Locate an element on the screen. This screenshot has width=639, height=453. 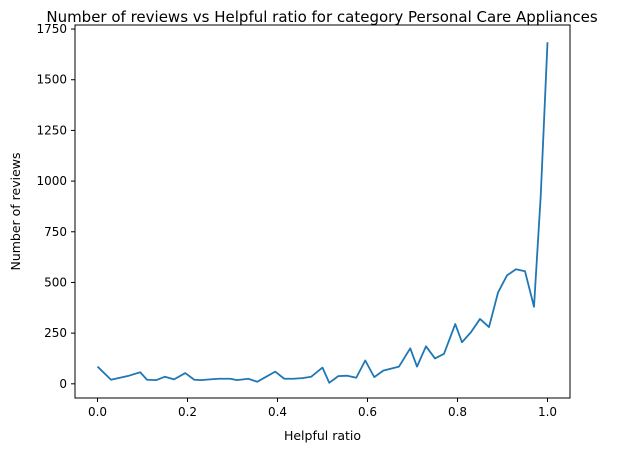
y-tick-label: 1750 is located at coordinates (51, 29).